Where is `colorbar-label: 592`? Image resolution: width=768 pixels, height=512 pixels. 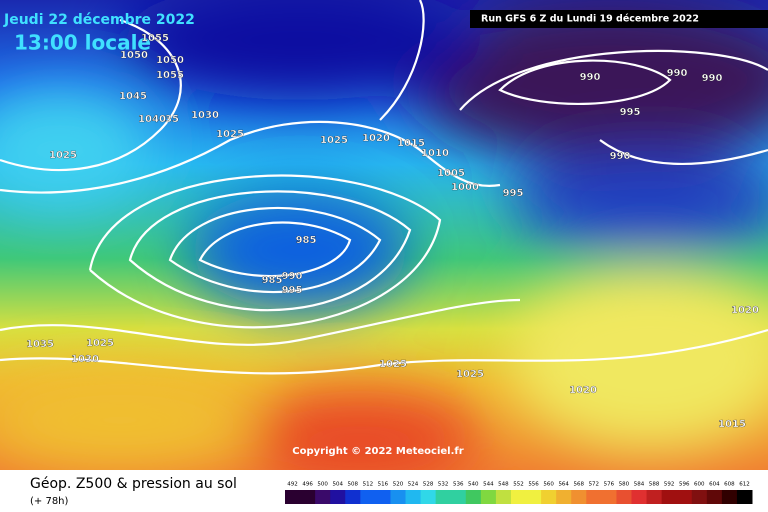 colorbar-label: 592 is located at coordinates (669, 485).